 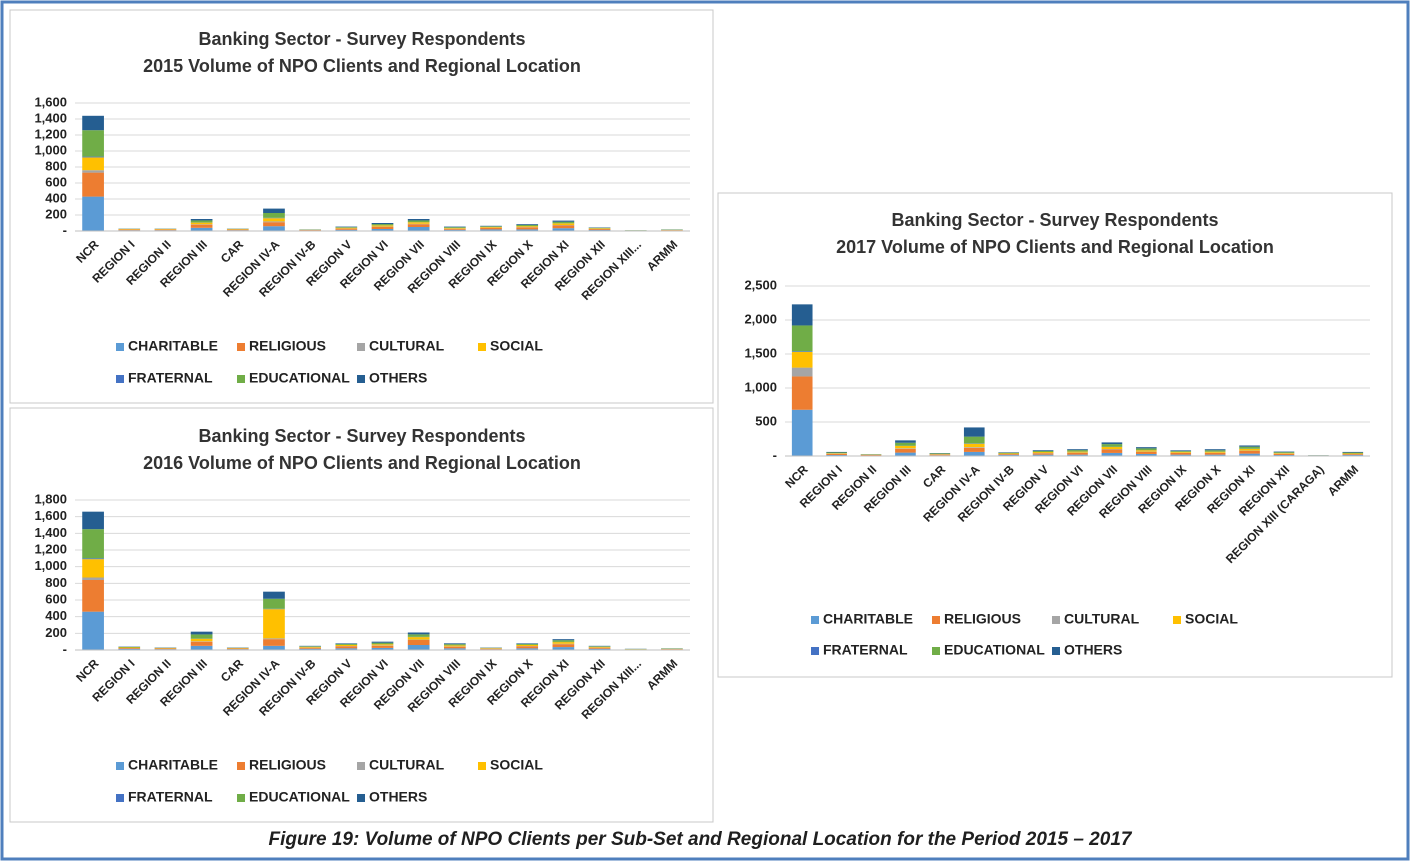 I want to click on y-tick-label: 2,000, so click(x=760, y=318).